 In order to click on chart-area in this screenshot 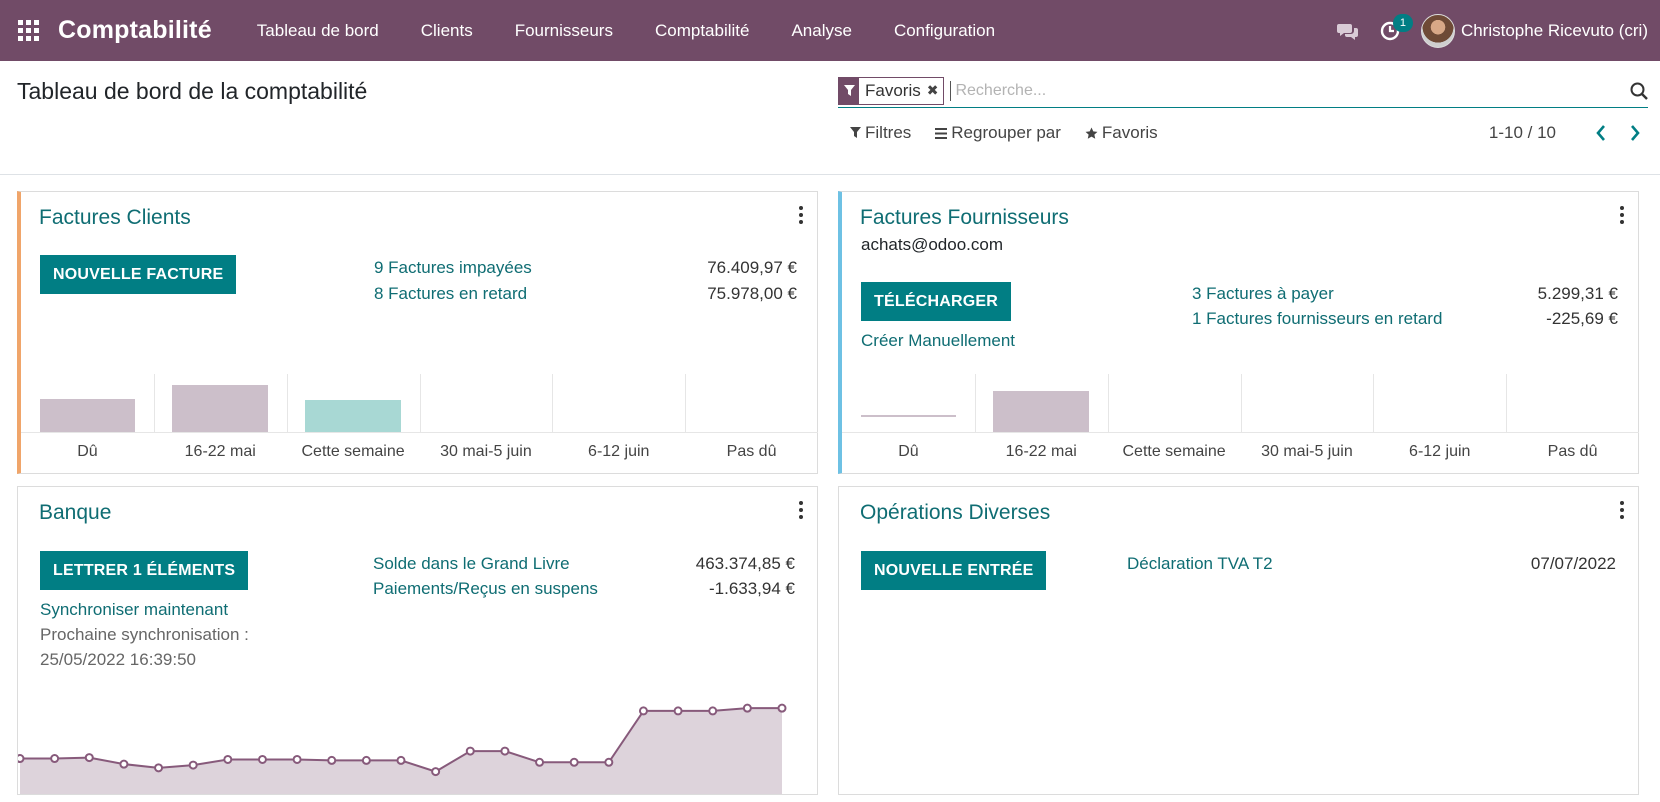, I will do `click(401, 751)`.